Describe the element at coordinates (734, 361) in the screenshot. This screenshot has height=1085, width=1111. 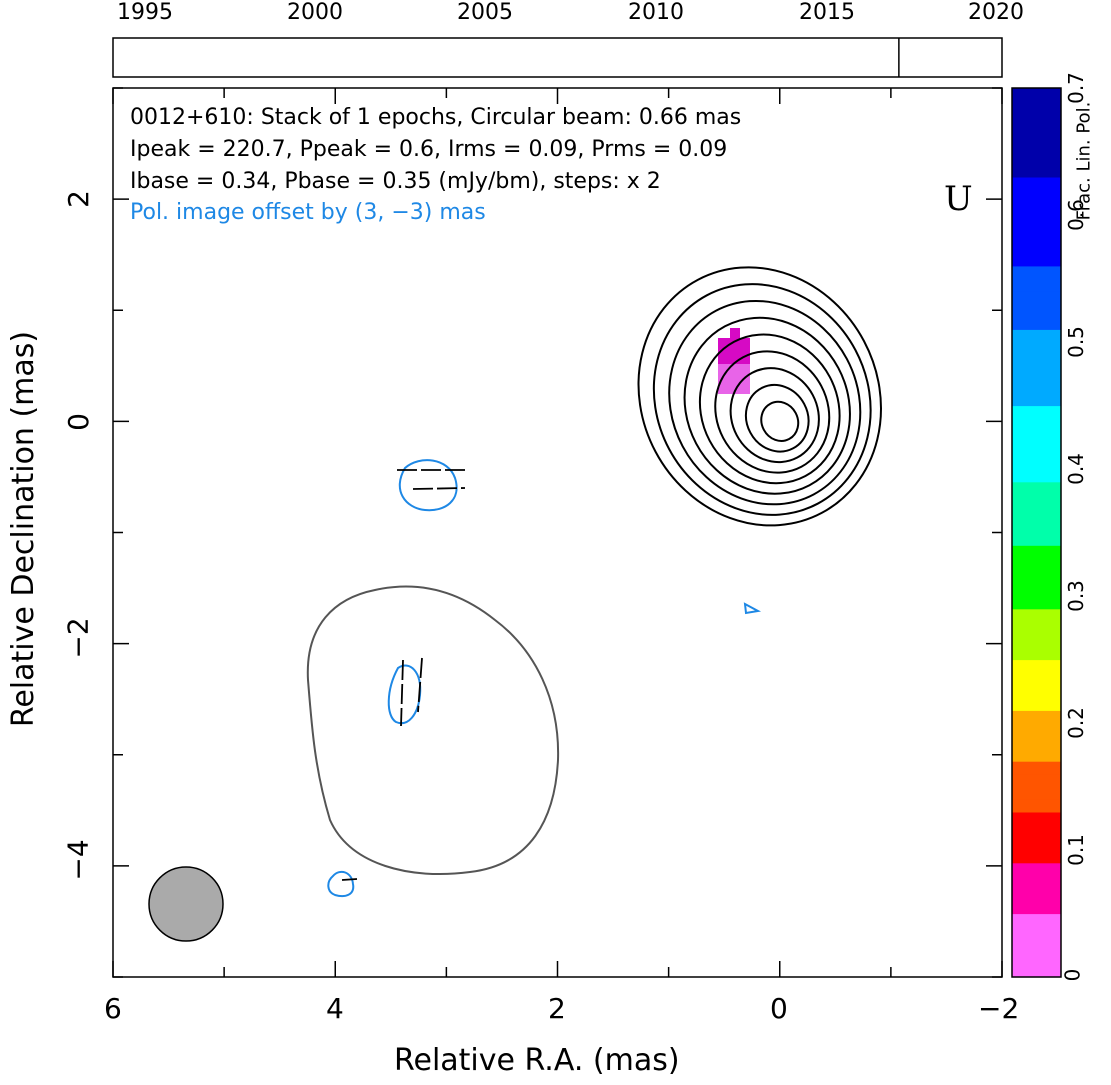
I see `pol-fraction-patch` at that location.